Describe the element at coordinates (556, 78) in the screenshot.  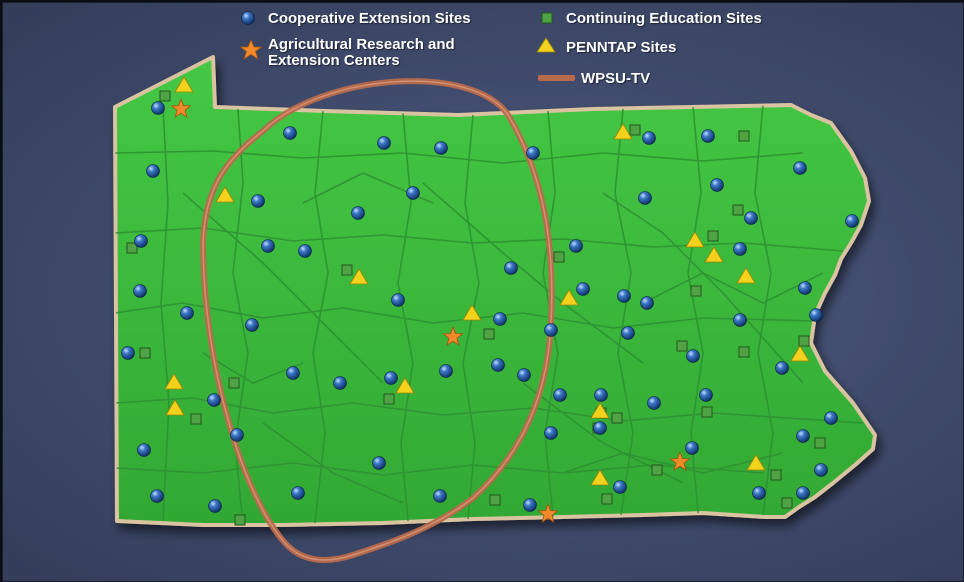
I see `legend-brown-line-icon` at that location.